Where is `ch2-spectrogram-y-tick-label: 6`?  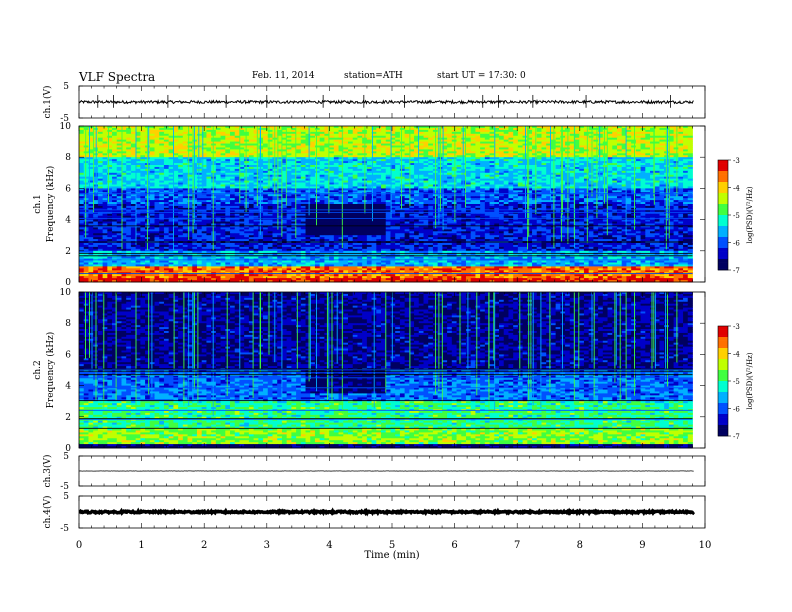
ch2-spectrogram-y-tick-label: 6 is located at coordinates (68, 355).